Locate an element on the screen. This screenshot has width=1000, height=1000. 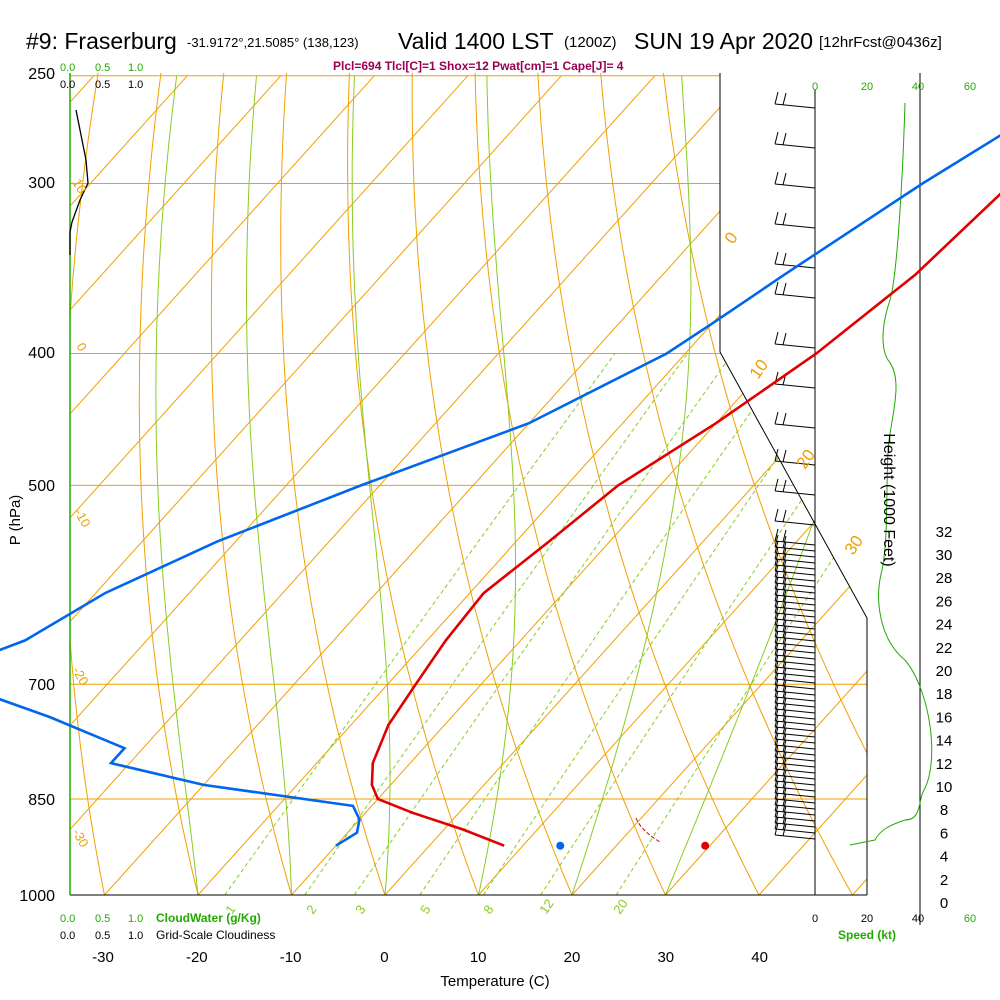
speed-bottom-black-0: 0 is located at coordinates (815, 919).